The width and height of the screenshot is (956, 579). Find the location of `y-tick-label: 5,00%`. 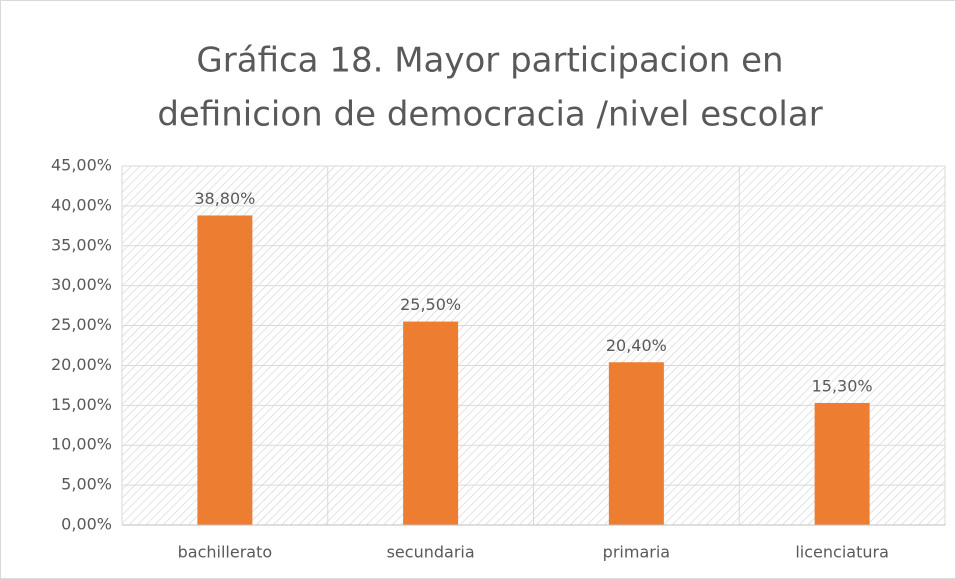

y-tick-label: 5,00% is located at coordinates (86, 484).